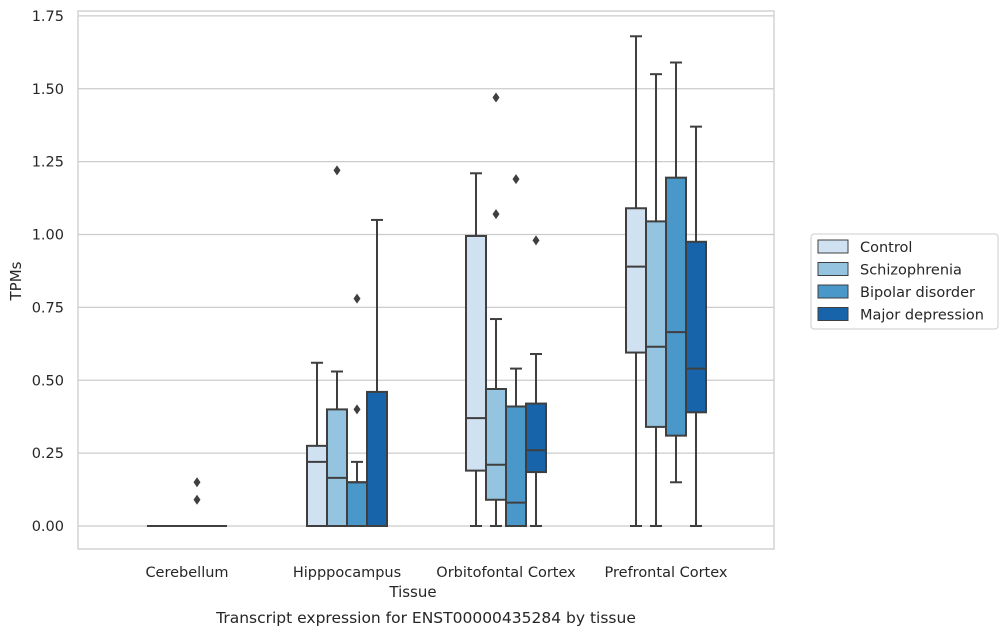 The width and height of the screenshot is (1007, 636). I want to click on x-tick-label: Cerebellum, so click(186, 573).